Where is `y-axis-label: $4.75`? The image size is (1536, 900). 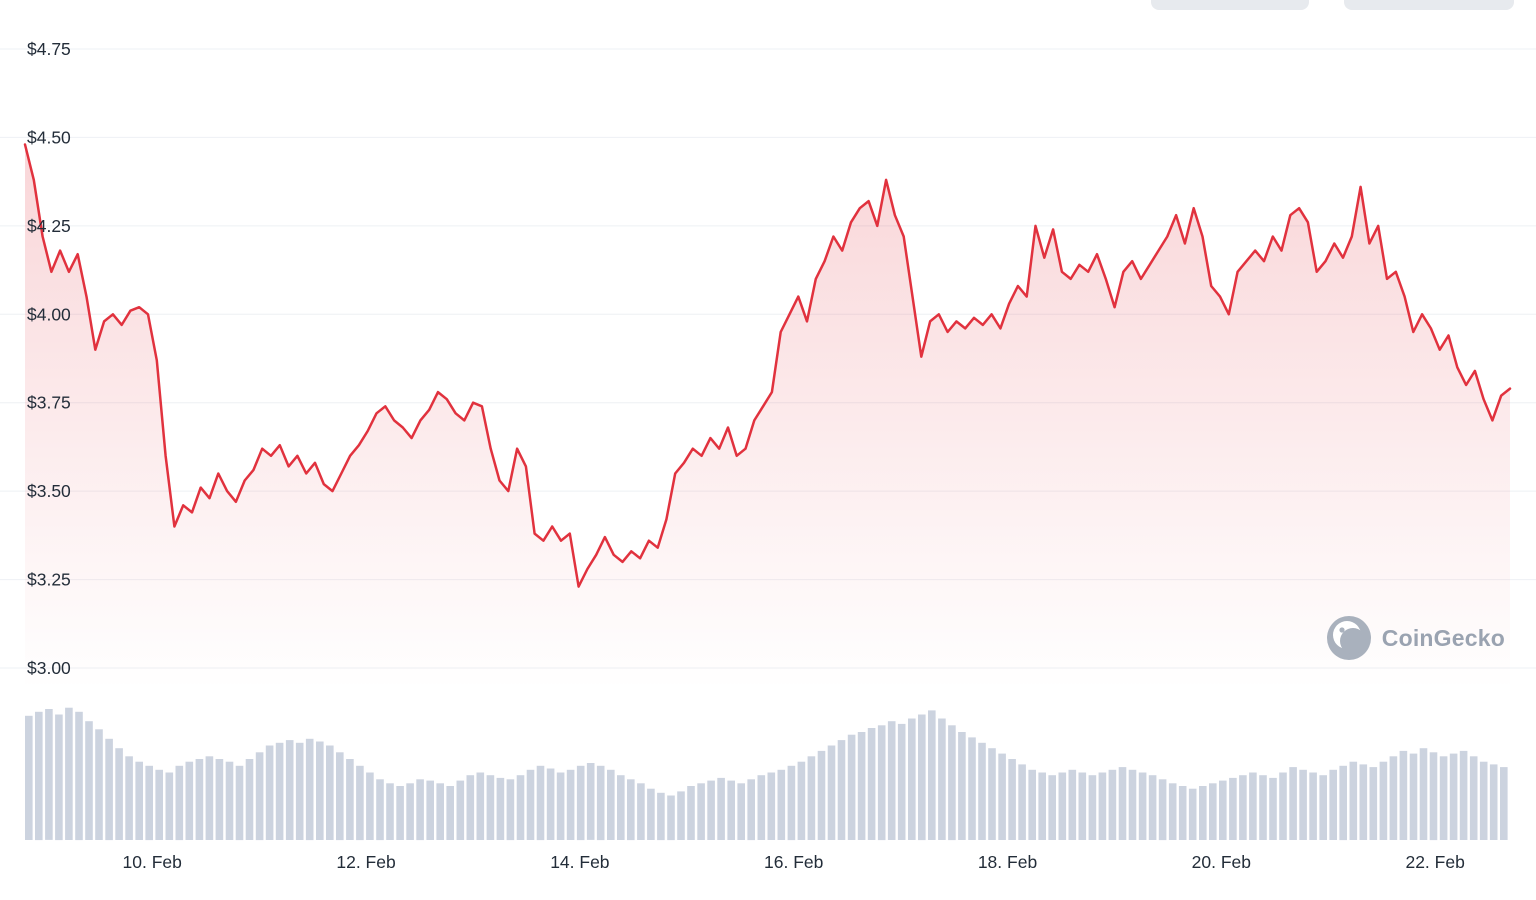 y-axis-label: $4.75 is located at coordinates (49, 49).